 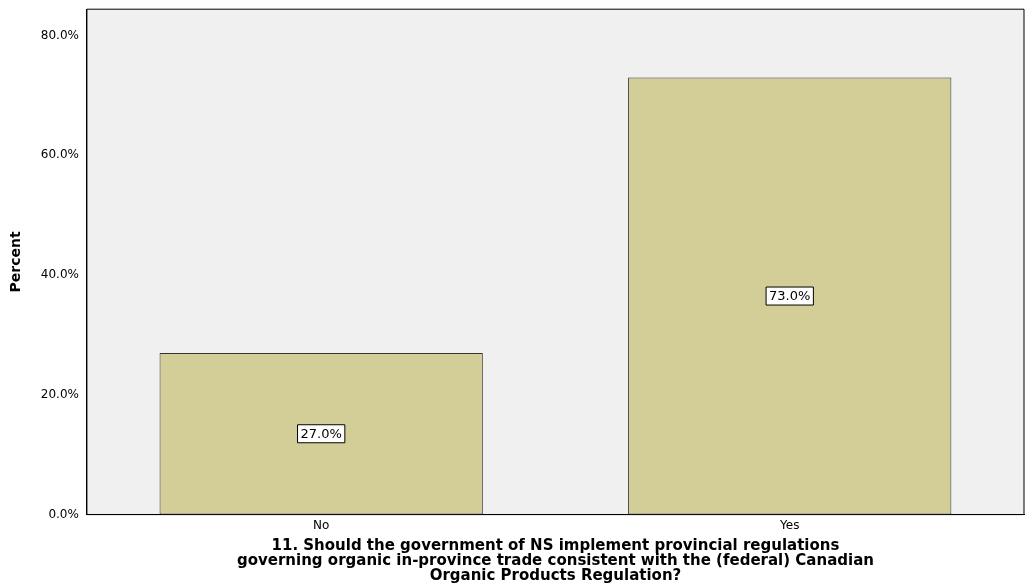 What do you see at coordinates (59, 154) in the screenshot?
I see `y-tick-label: 60.0%` at bounding box center [59, 154].